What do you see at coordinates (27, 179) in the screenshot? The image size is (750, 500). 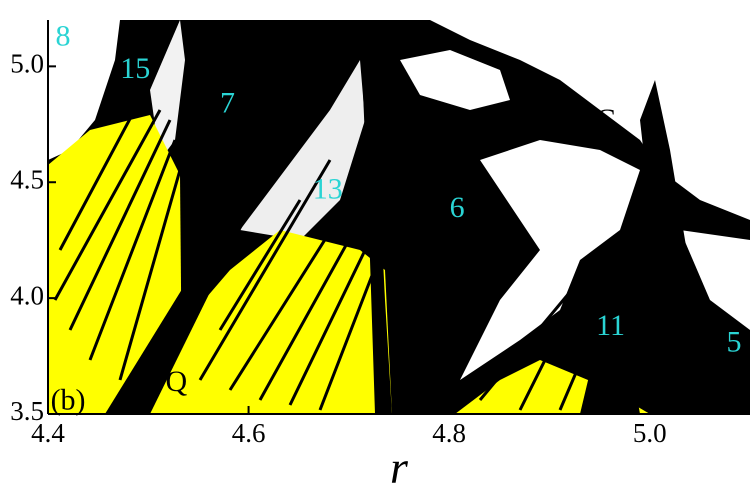 I see `y-tick-label: 4.5` at bounding box center [27, 179].